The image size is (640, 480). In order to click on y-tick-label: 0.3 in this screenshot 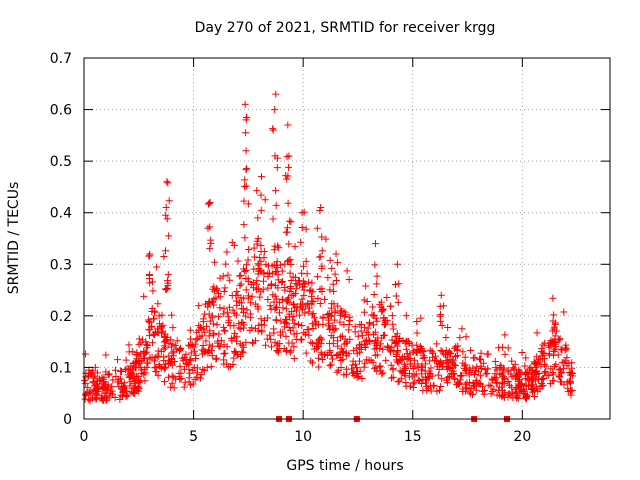, I will do `click(61, 265)`.